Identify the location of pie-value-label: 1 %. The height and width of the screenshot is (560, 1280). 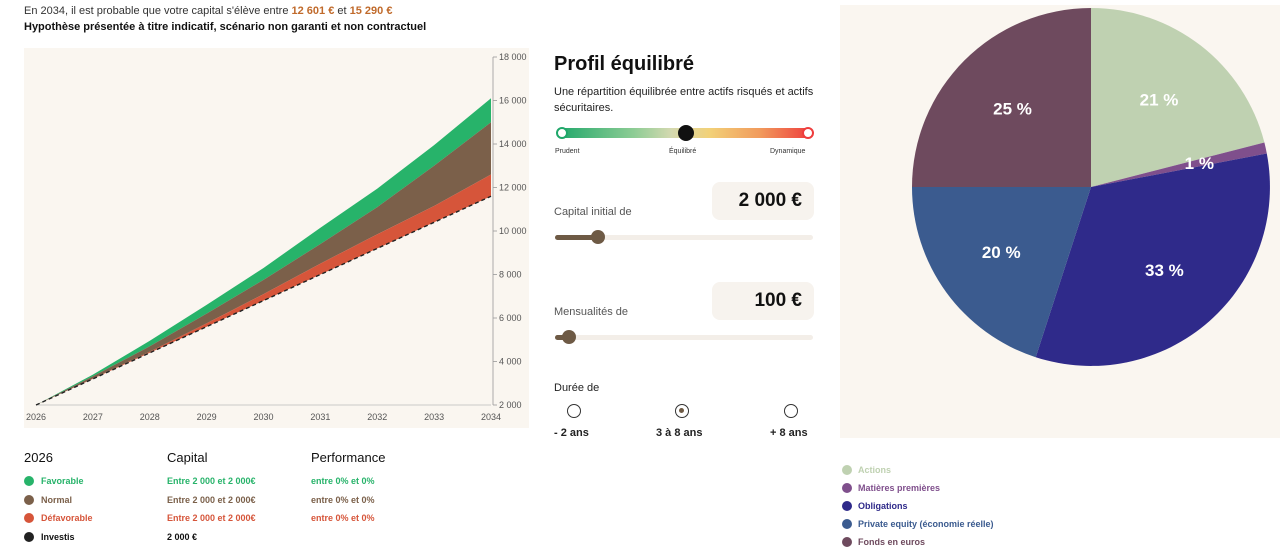
(1199, 163).